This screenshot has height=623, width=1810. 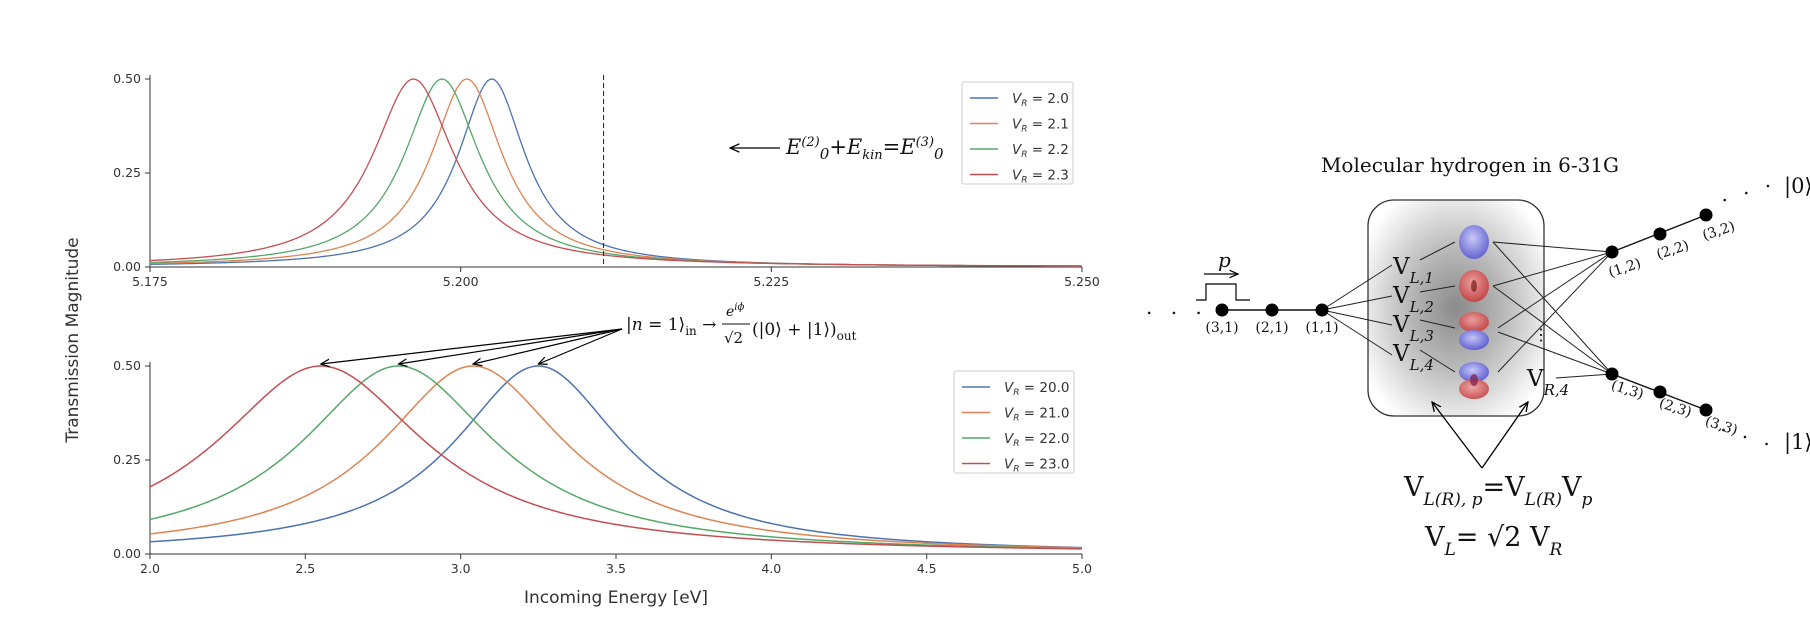 I want to click on top-legend-label: VR = 2.1, so click(x=1040, y=126).